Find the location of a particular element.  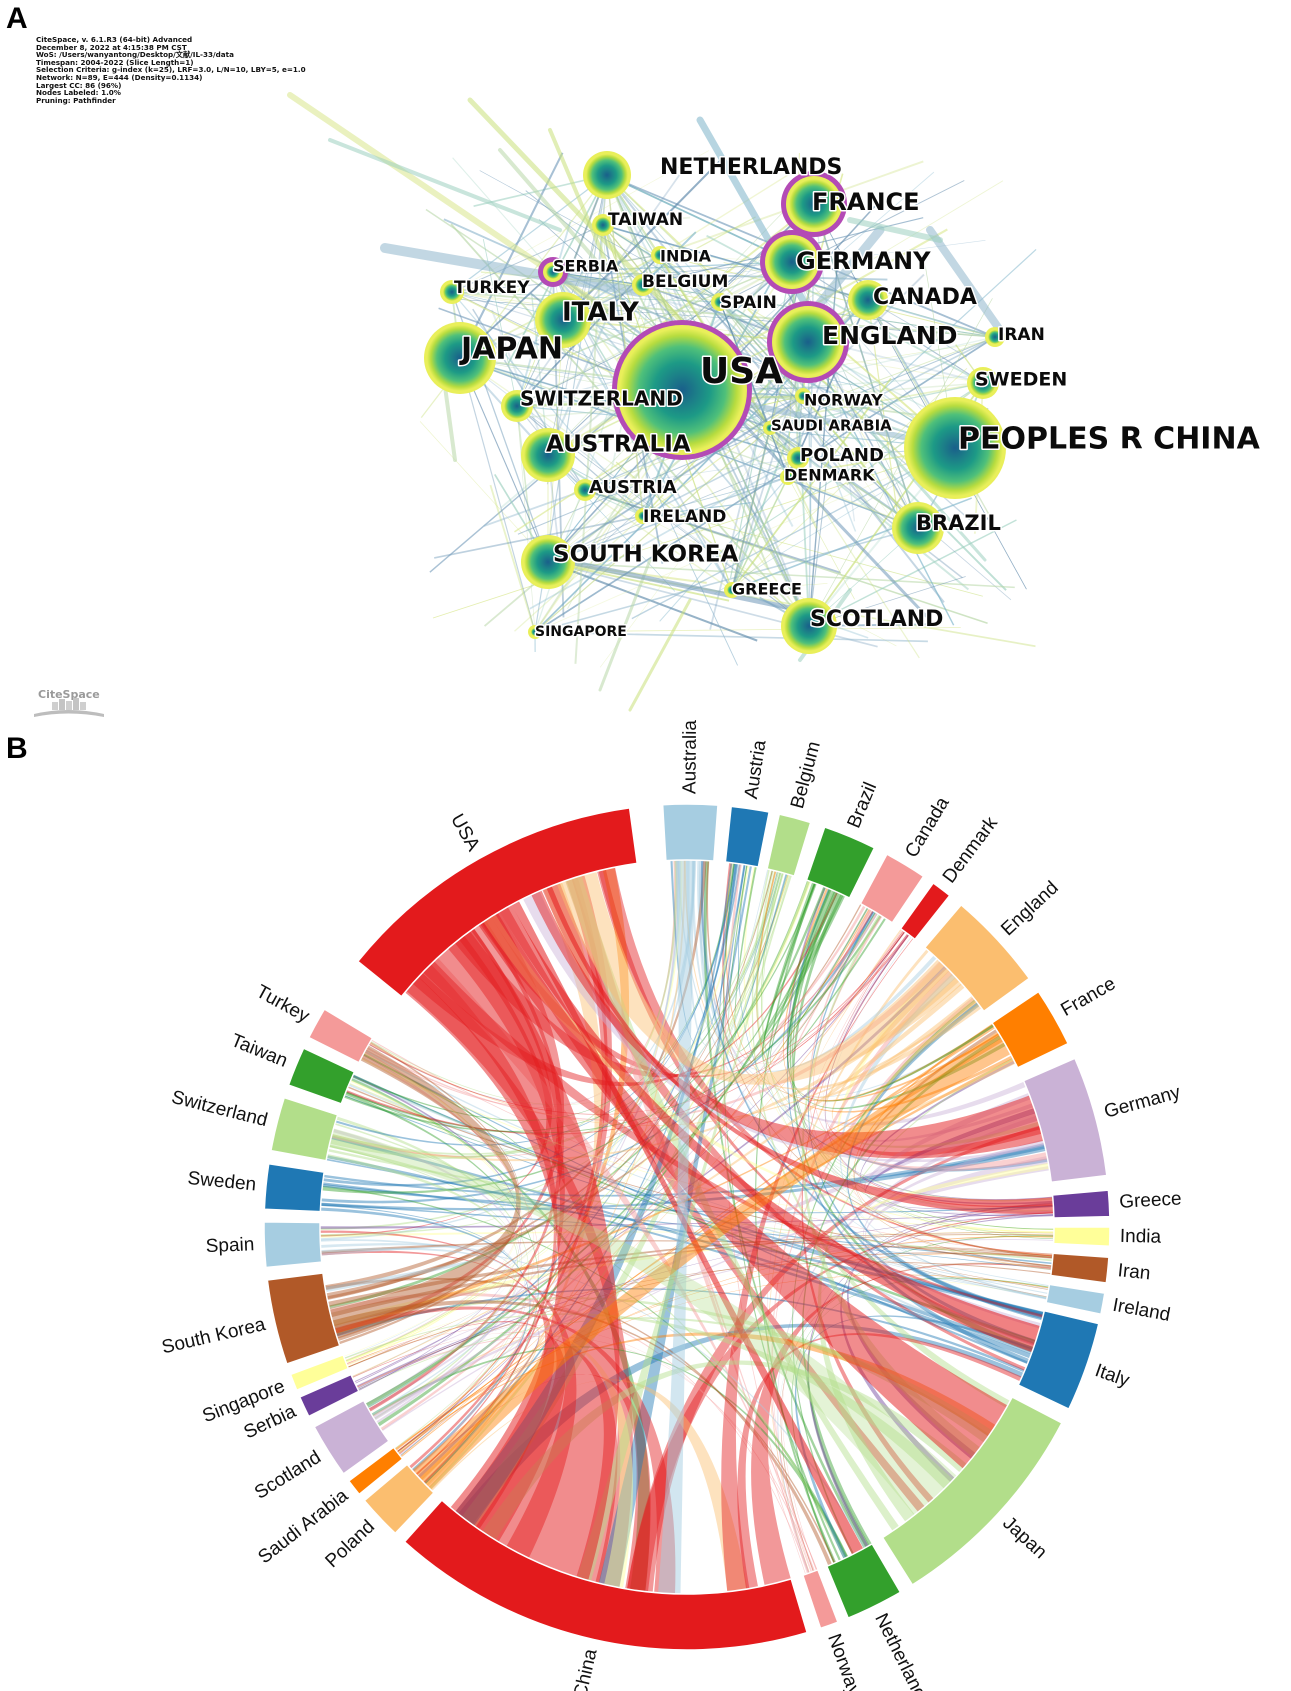

node-label-turkey: TURKEY is located at coordinates (492, 288).